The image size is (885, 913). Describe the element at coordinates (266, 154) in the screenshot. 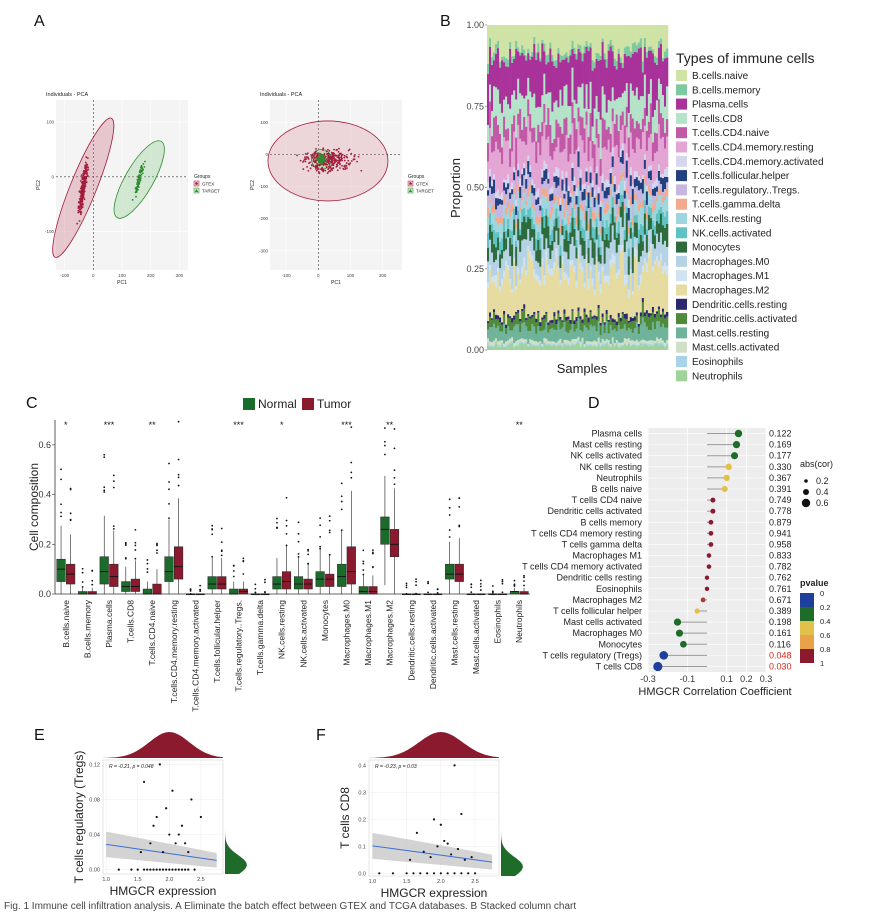

I see `pca-y-tick: 0` at that location.